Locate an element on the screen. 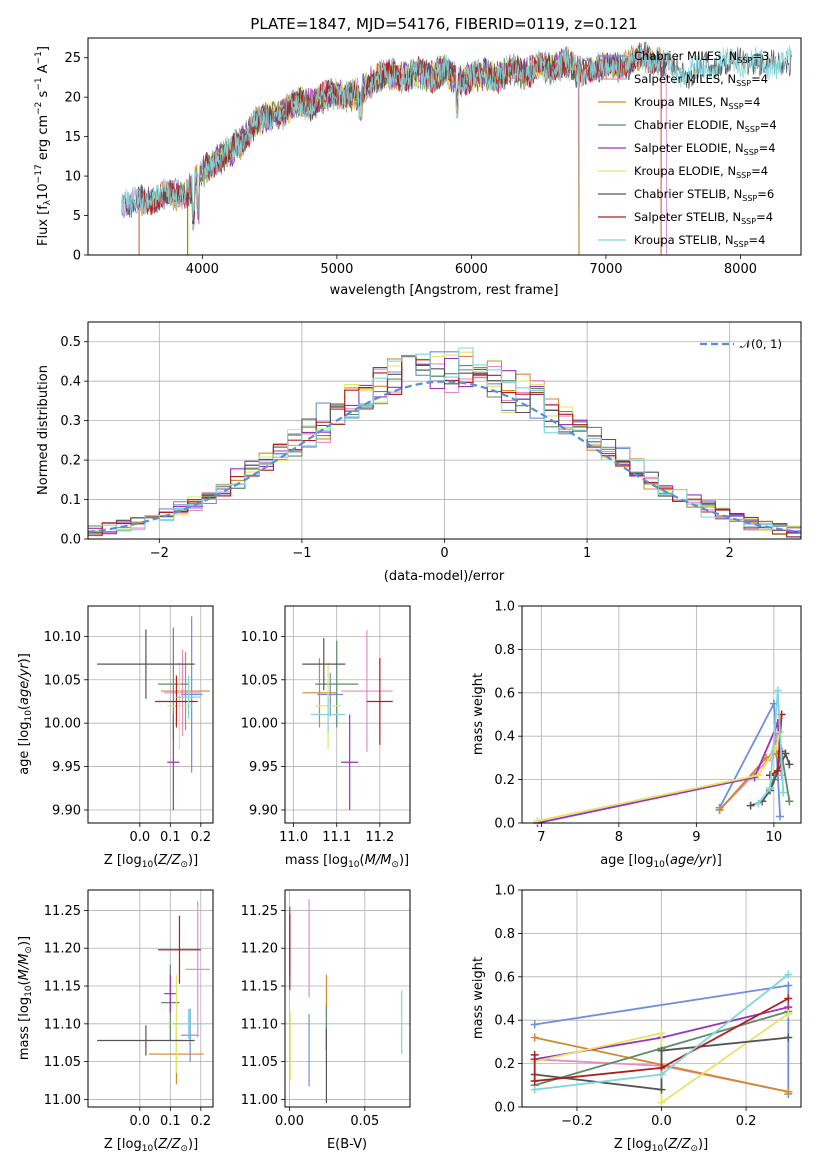  age-vs-metallicity-ytick-label: 10.05 is located at coordinates (62, 680).